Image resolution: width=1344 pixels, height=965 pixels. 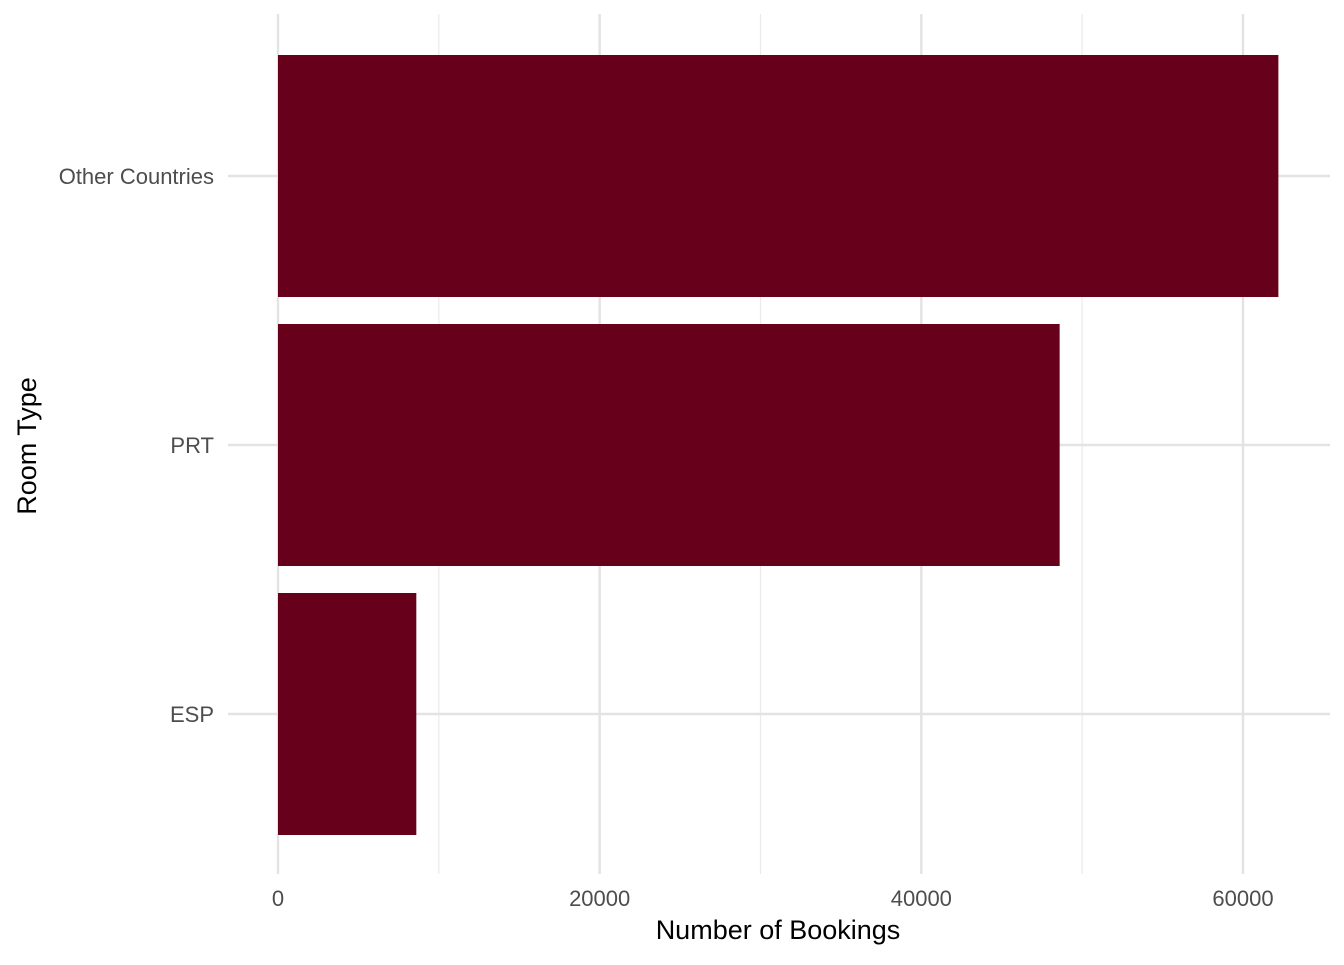 What do you see at coordinates (192, 714) in the screenshot?
I see `y-tick-label: ESP` at bounding box center [192, 714].